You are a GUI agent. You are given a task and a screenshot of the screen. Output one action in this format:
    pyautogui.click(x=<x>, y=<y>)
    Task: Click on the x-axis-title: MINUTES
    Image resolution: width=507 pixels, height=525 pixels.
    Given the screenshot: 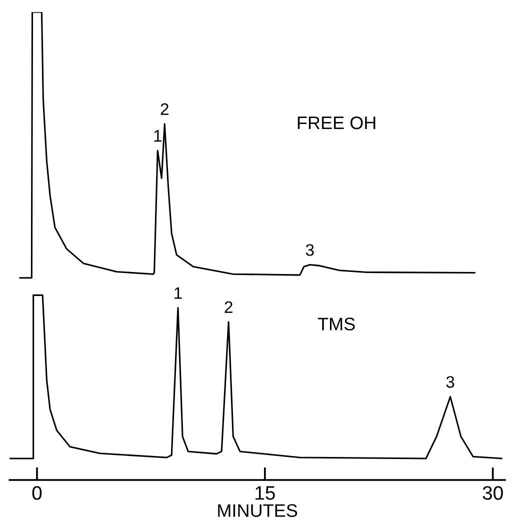 What is the action you would take?
    pyautogui.click(x=258, y=510)
    